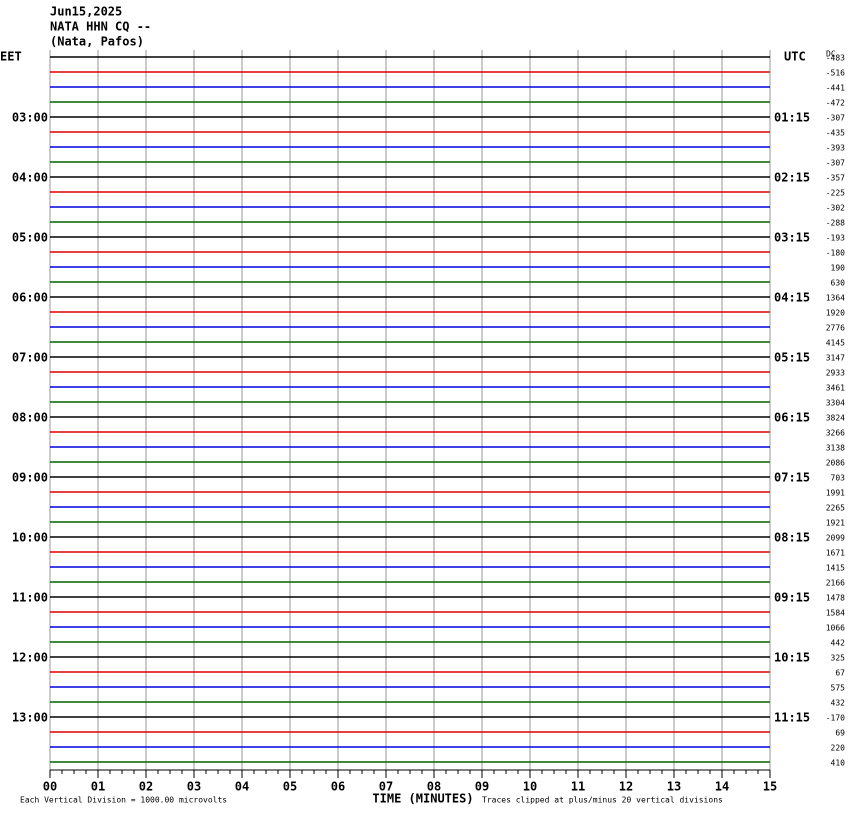 The image size is (850, 814). What do you see at coordinates (838, 283) in the screenshot?
I see `dc-offset-label: 630` at bounding box center [838, 283].